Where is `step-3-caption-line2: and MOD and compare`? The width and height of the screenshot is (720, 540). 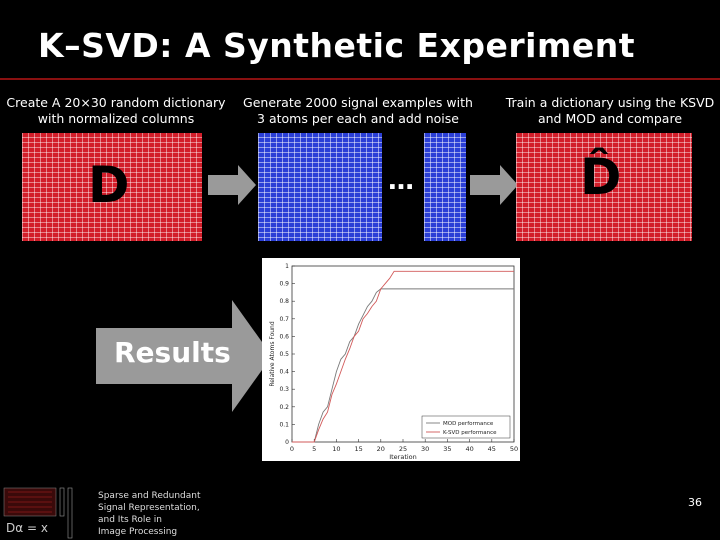 step-3-caption-line2: and MOD and compare is located at coordinates (610, 118).